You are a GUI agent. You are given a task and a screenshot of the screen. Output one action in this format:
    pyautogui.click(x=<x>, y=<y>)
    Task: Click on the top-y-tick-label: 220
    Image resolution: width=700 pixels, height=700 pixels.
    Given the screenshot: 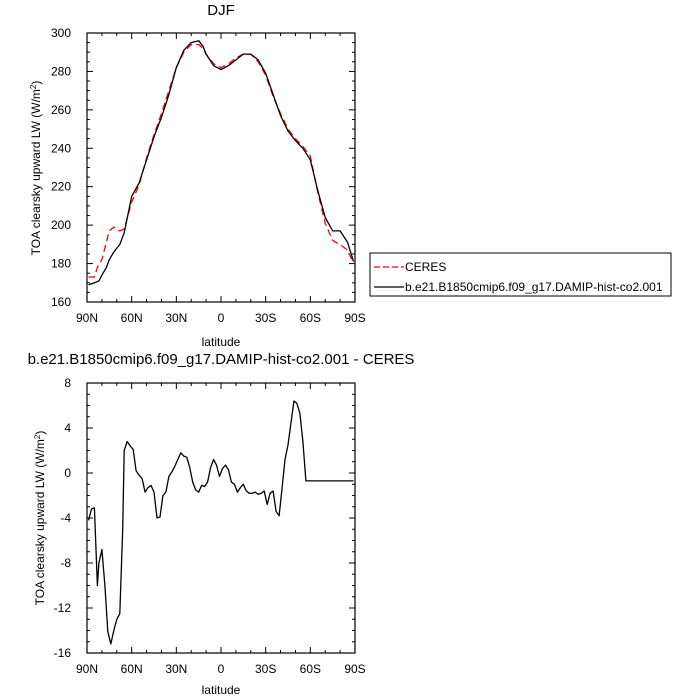 What is the action you would take?
    pyautogui.click(x=61, y=187)
    